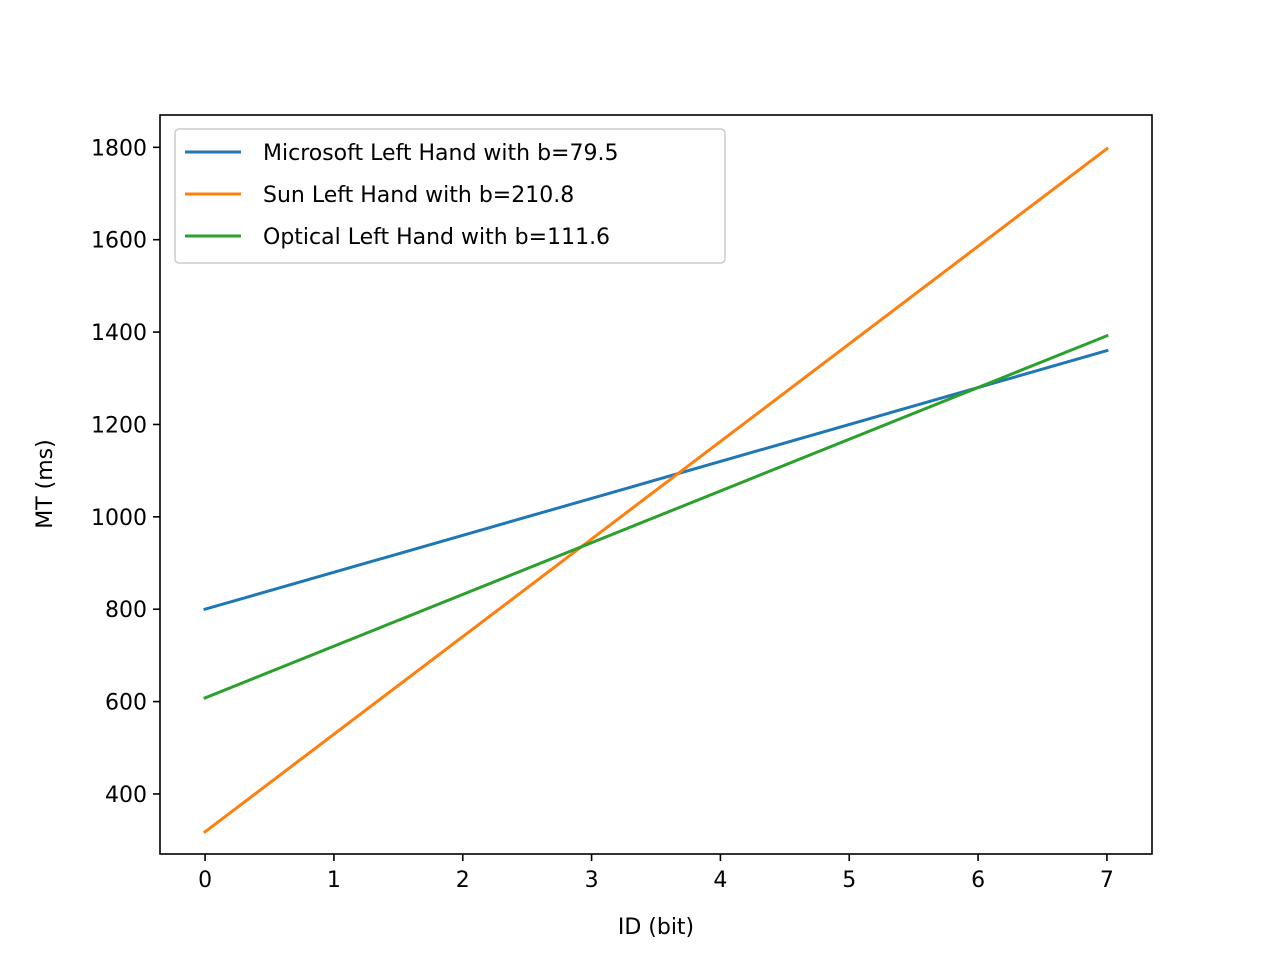 The height and width of the screenshot is (960, 1280). What do you see at coordinates (592, 880) in the screenshot?
I see `x-tick-label: 3` at bounding box center [592, 880].